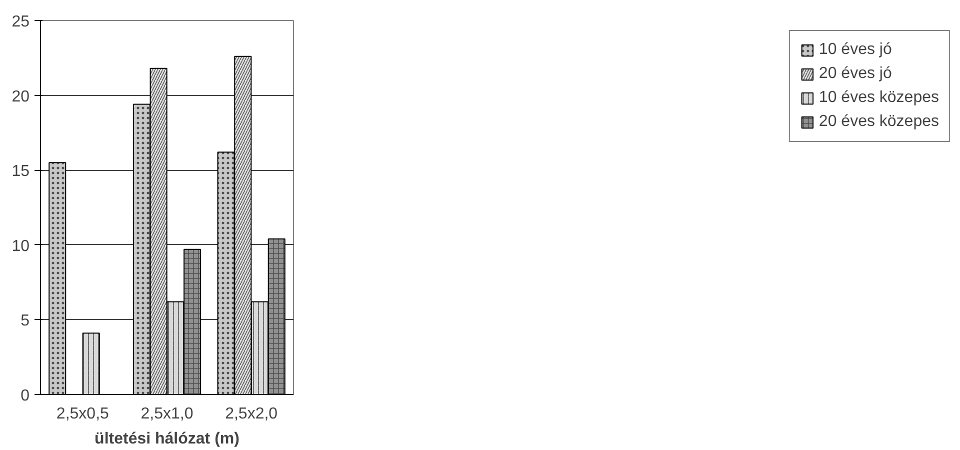  I want to click on y-tick-label: 10, so click(21, 246).